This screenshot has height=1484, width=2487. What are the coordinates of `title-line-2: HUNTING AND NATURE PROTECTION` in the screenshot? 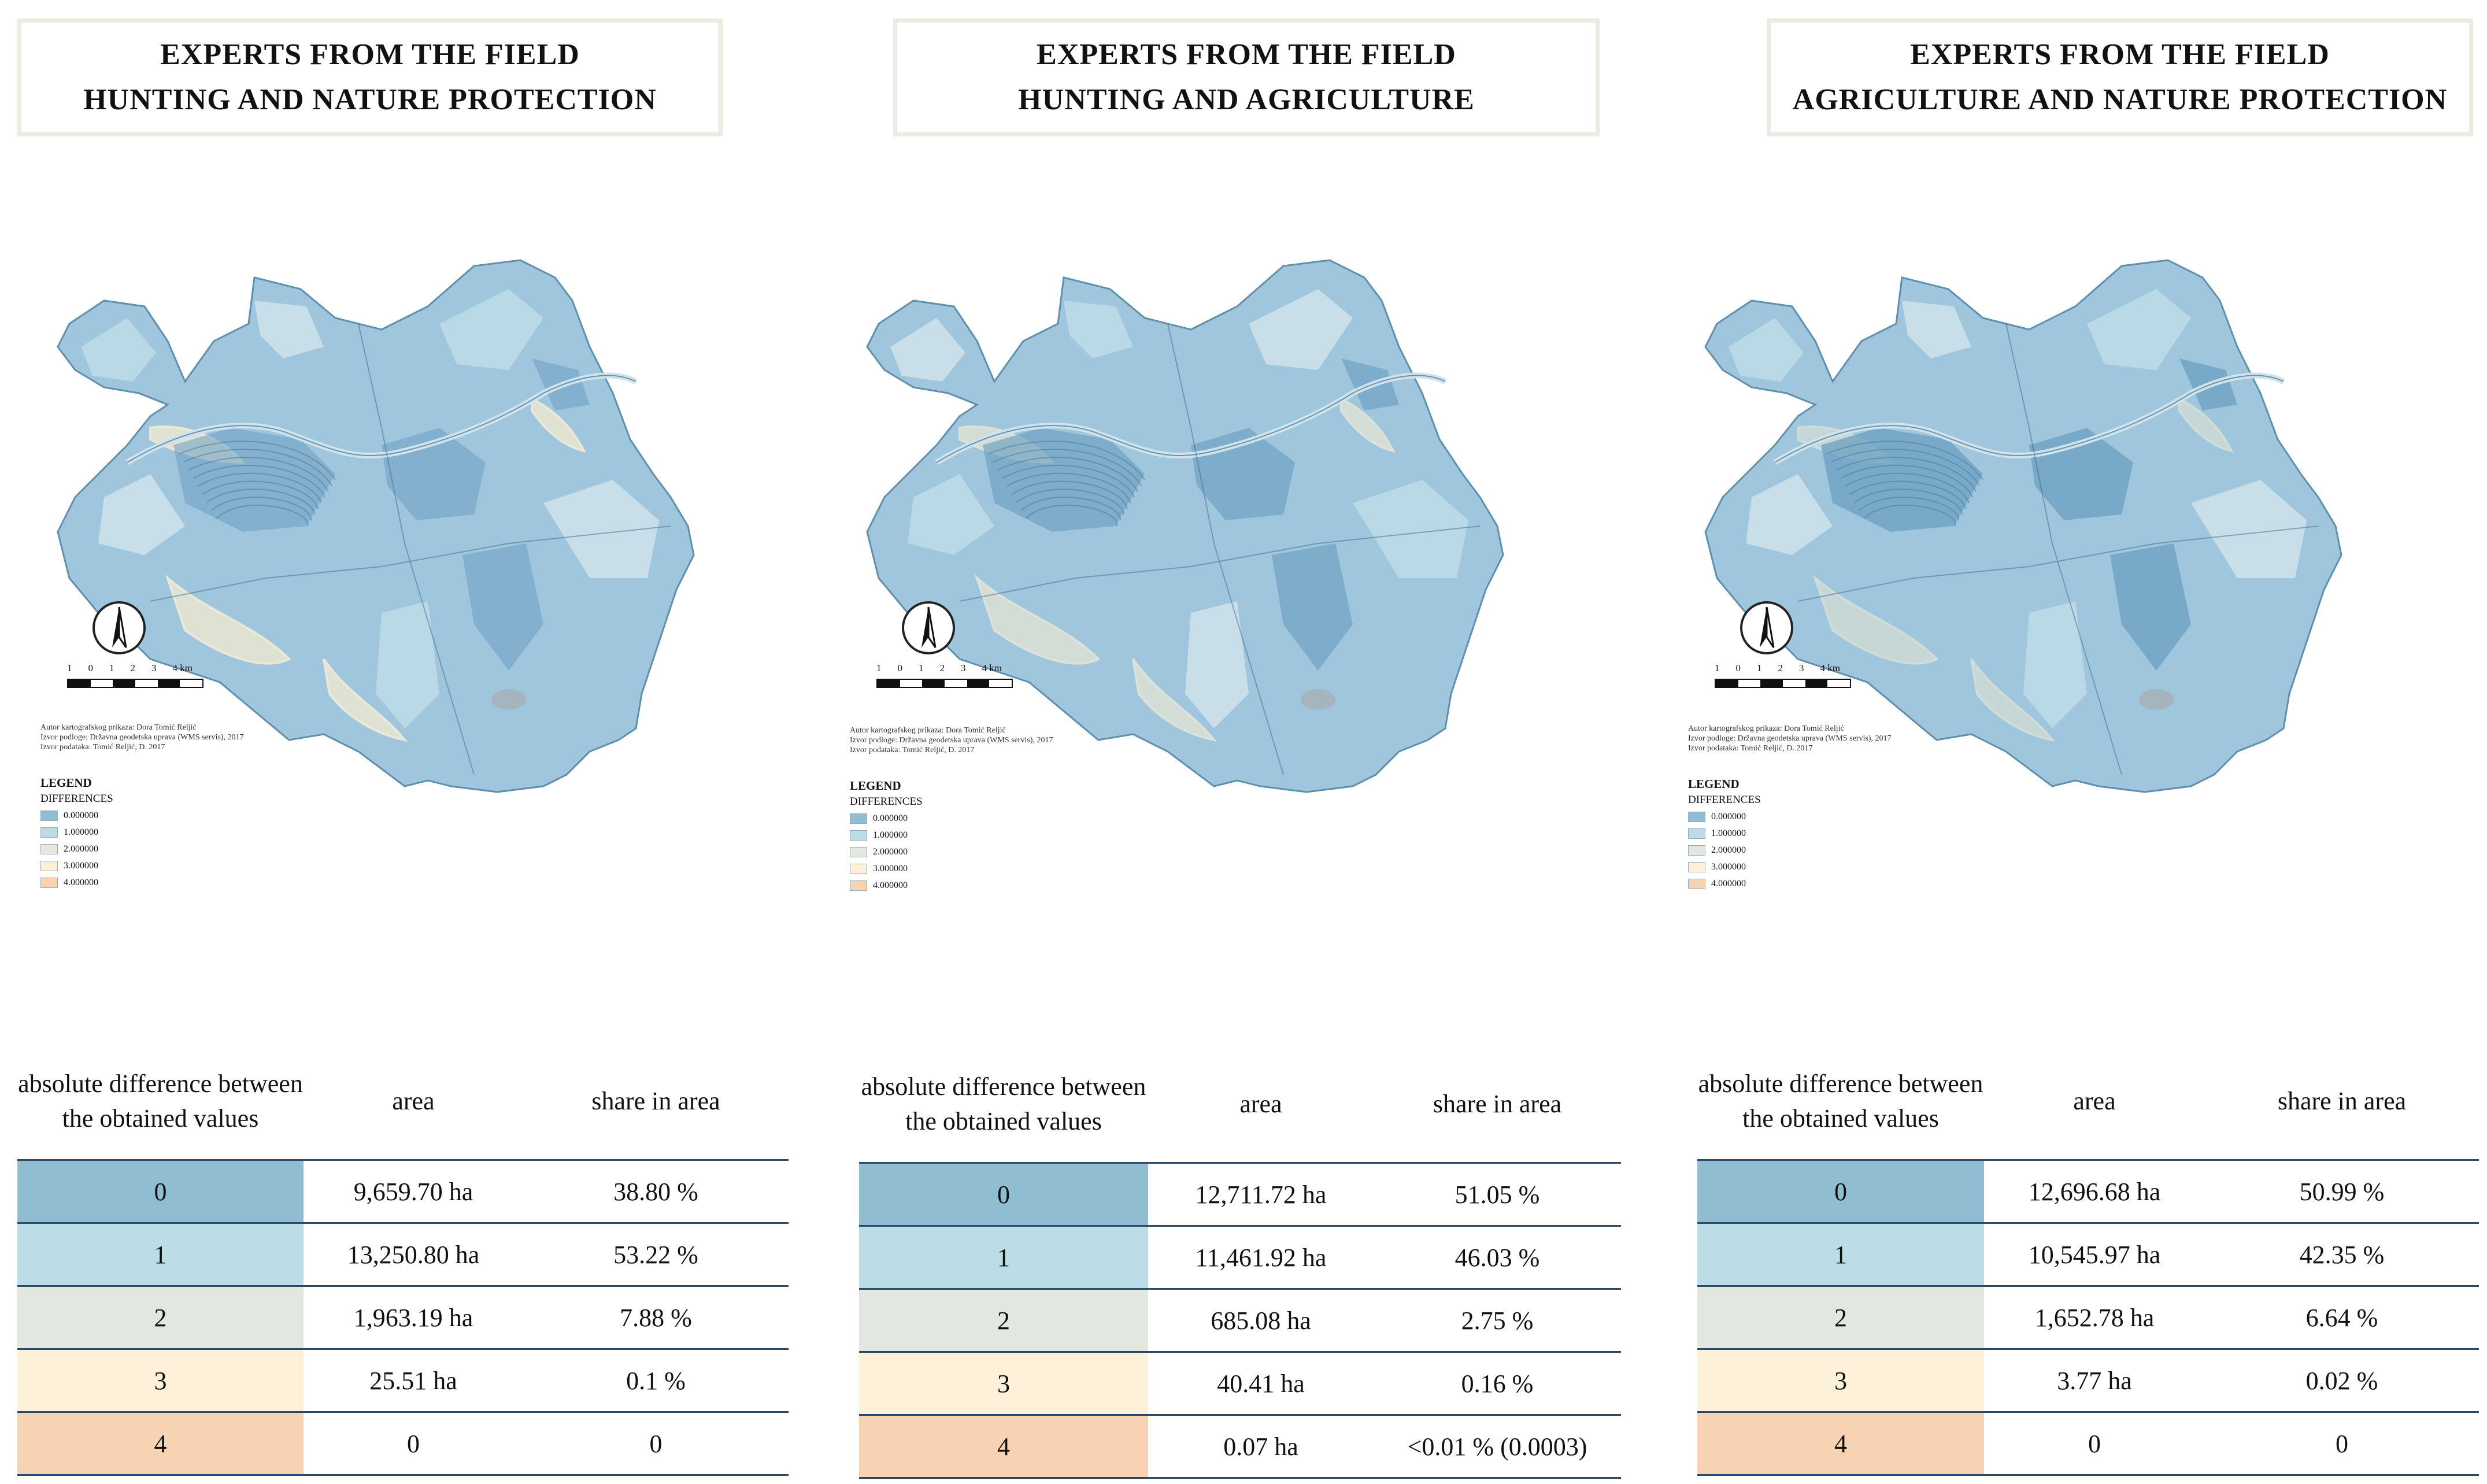 It's located at (370, 99).